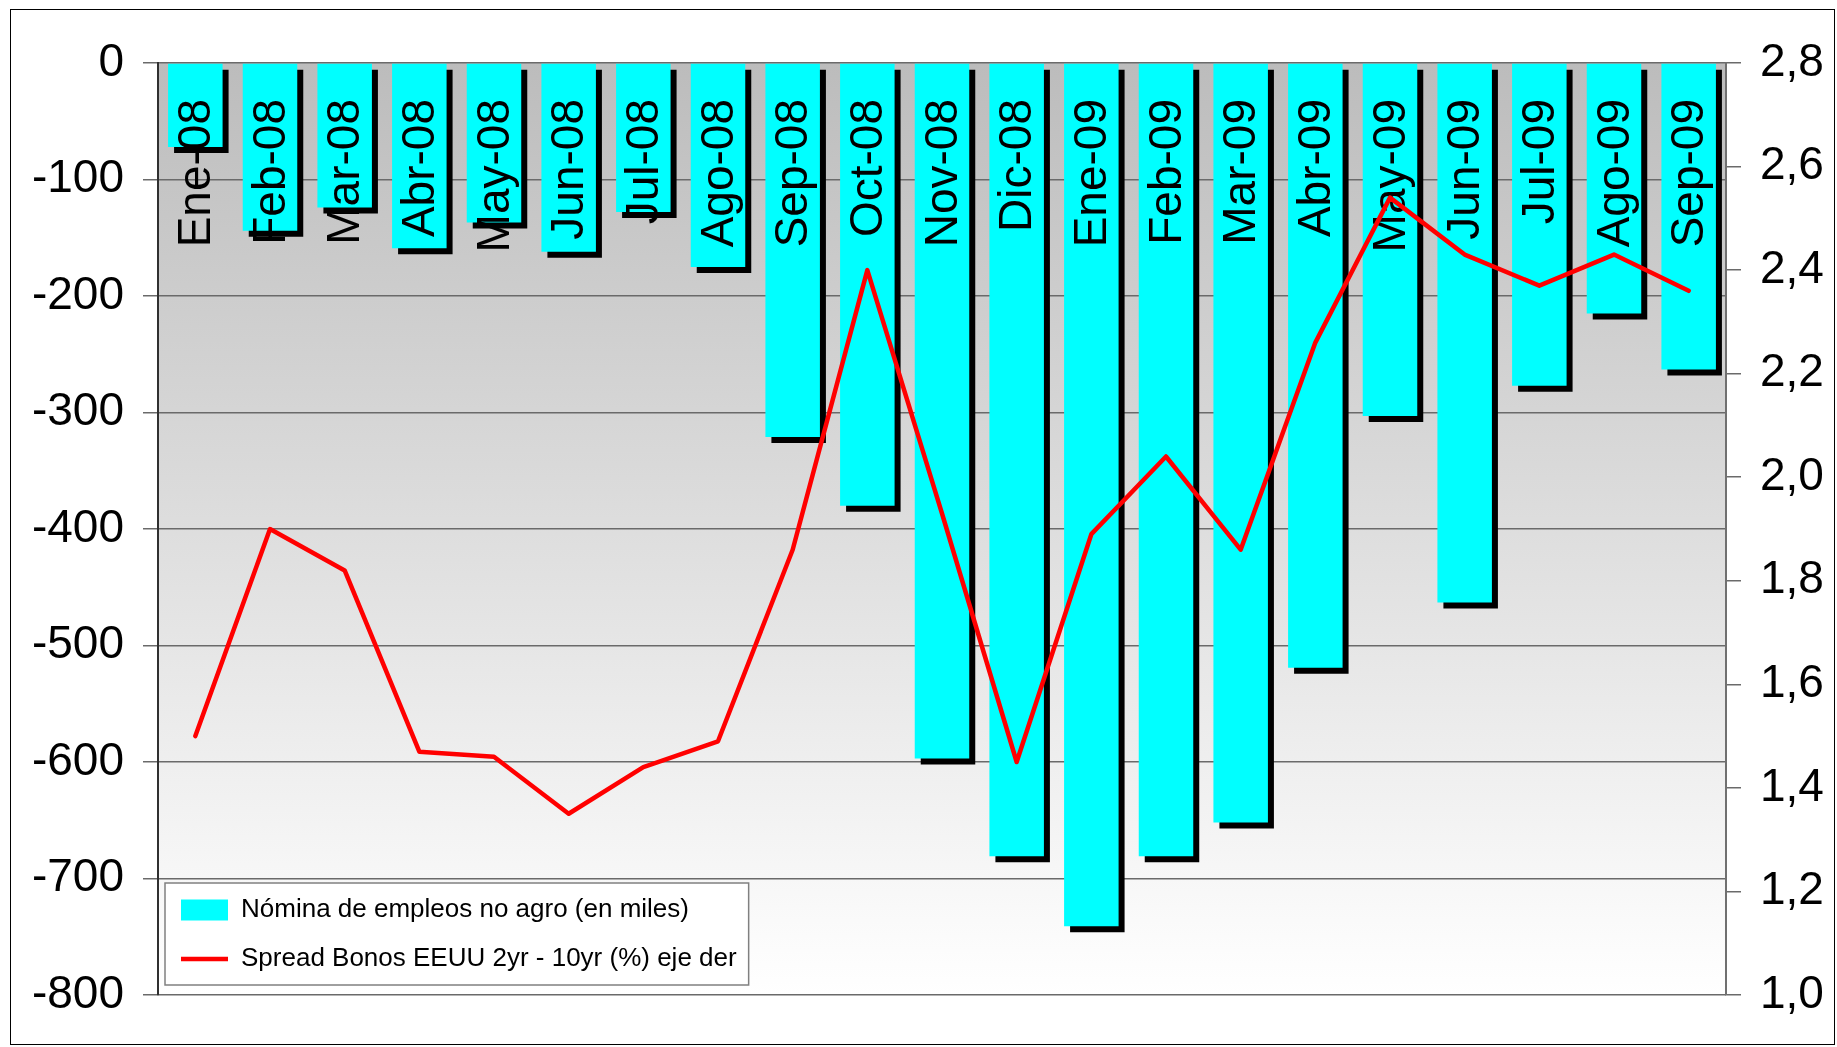  Describe the element at coordinates (1687, 173) in the screenshot. I see `x-tick-label: Sep-09` at that location.